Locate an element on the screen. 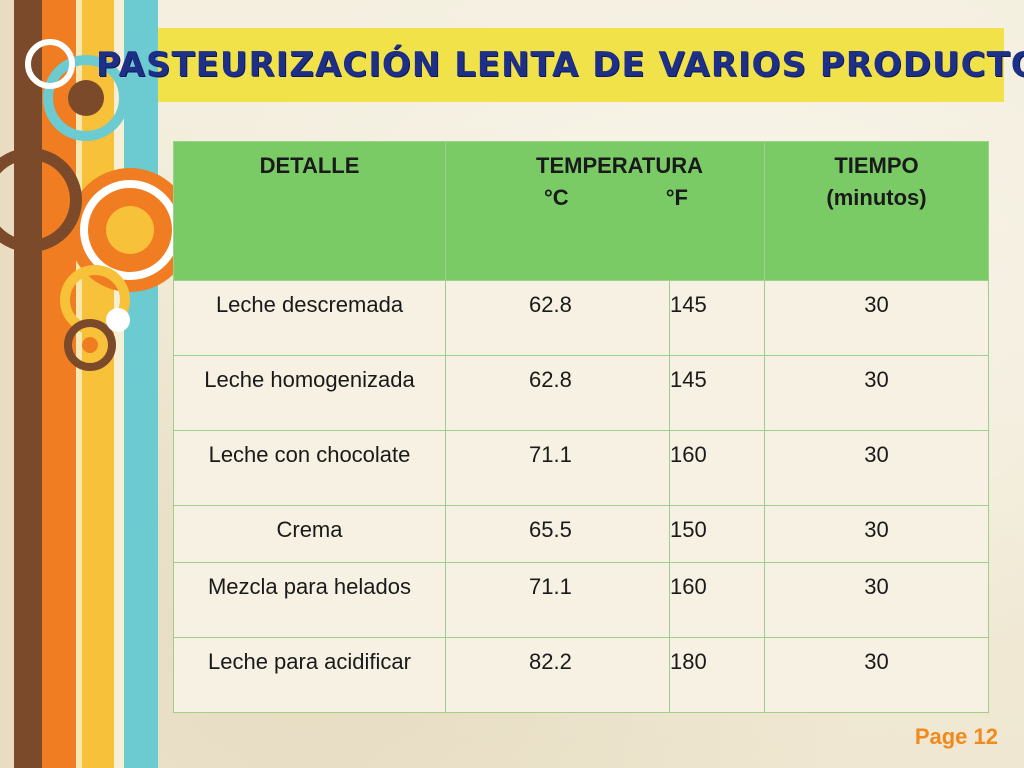  table-row: Mezcla para helados 71.1 160 30 is located at coordinates (581, 600).